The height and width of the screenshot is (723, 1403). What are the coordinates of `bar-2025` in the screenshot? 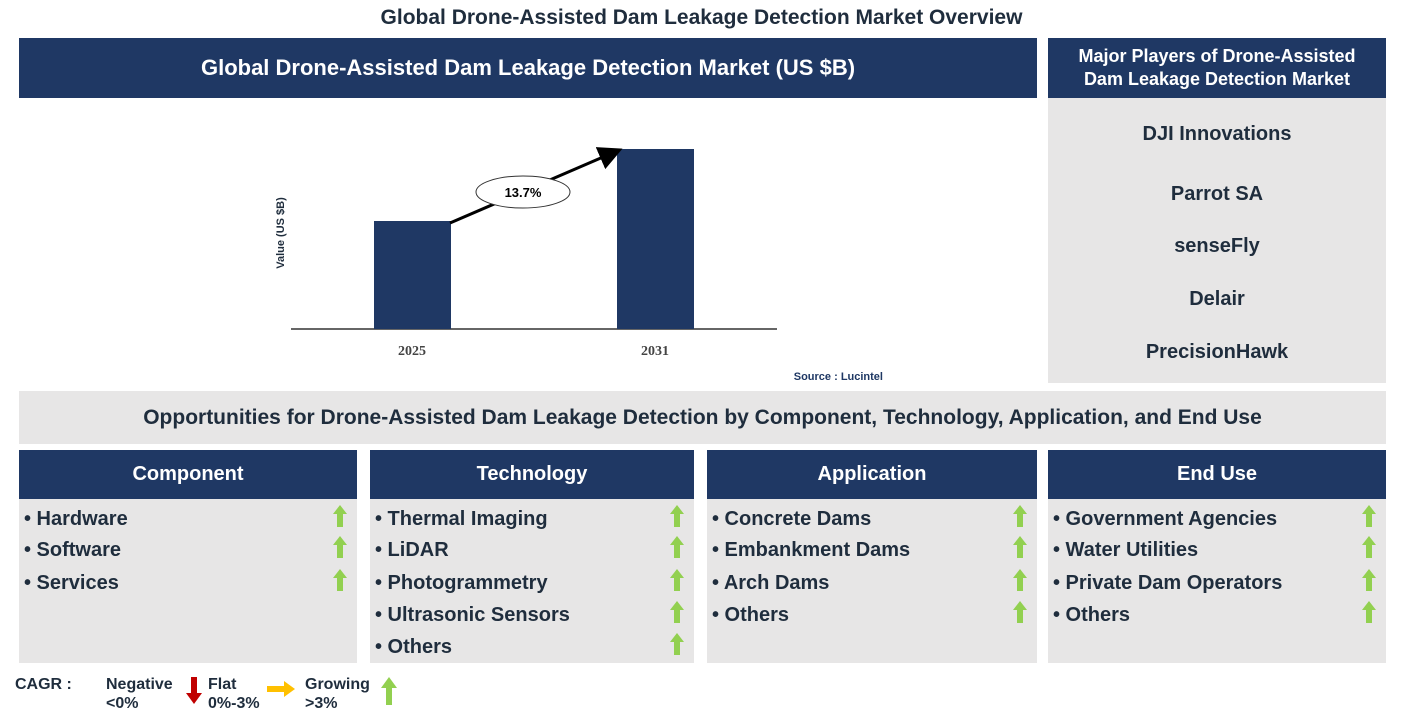 It's located at (412, 275).